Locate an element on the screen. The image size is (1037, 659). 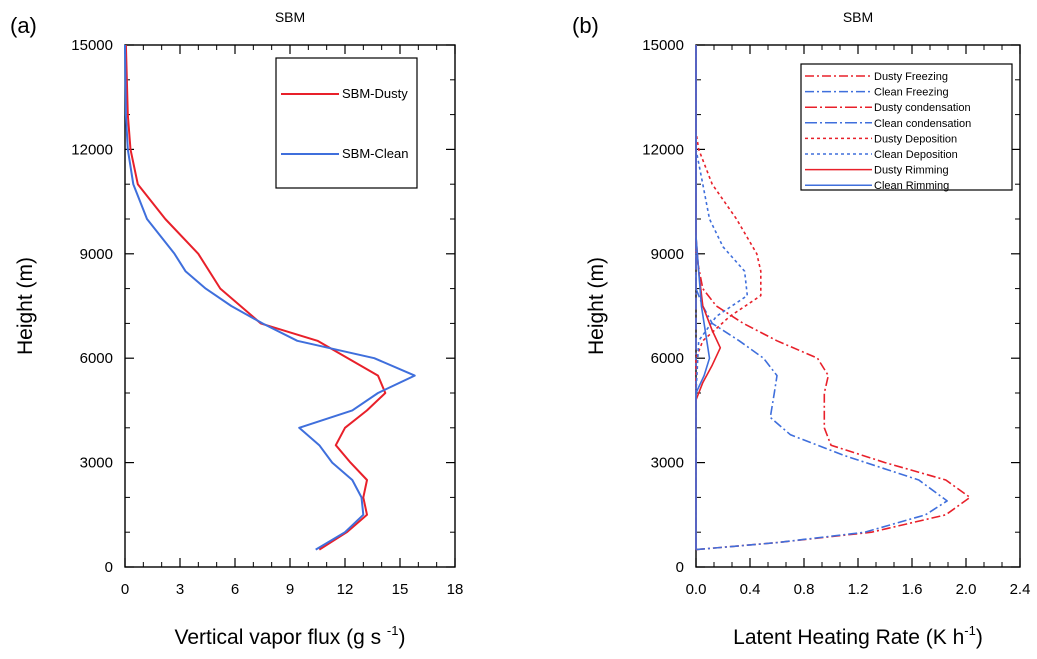
legend-label: Clean condensation is located at coordinates (922, 124).